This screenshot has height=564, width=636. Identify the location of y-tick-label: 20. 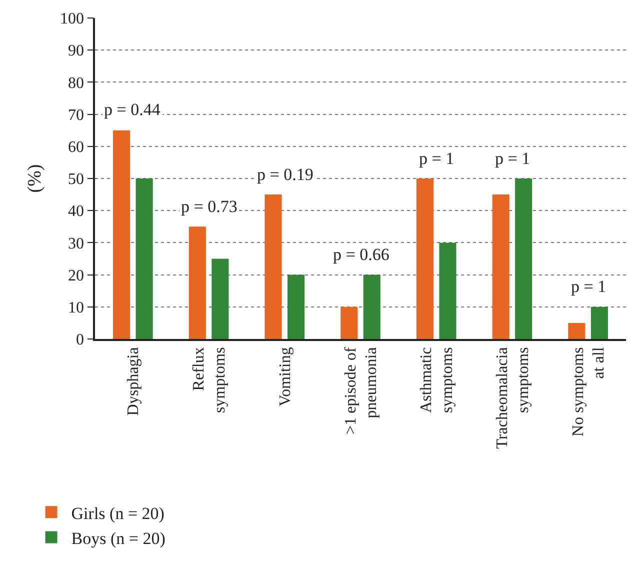
(76, 275).